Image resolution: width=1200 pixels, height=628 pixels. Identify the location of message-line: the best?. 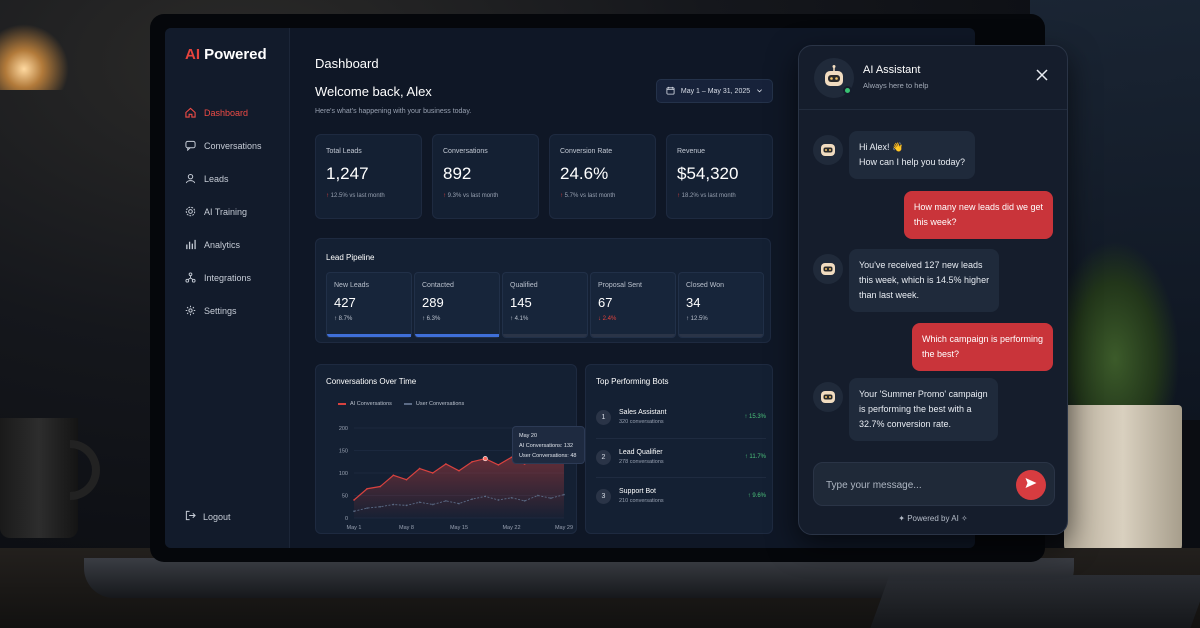
(940, 354).